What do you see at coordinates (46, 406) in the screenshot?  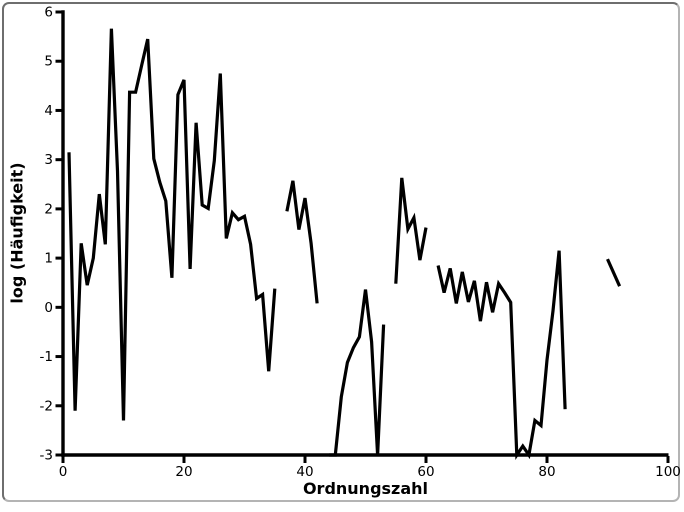 I see `y-tick-label: -2` at bounding box center [46, 406].